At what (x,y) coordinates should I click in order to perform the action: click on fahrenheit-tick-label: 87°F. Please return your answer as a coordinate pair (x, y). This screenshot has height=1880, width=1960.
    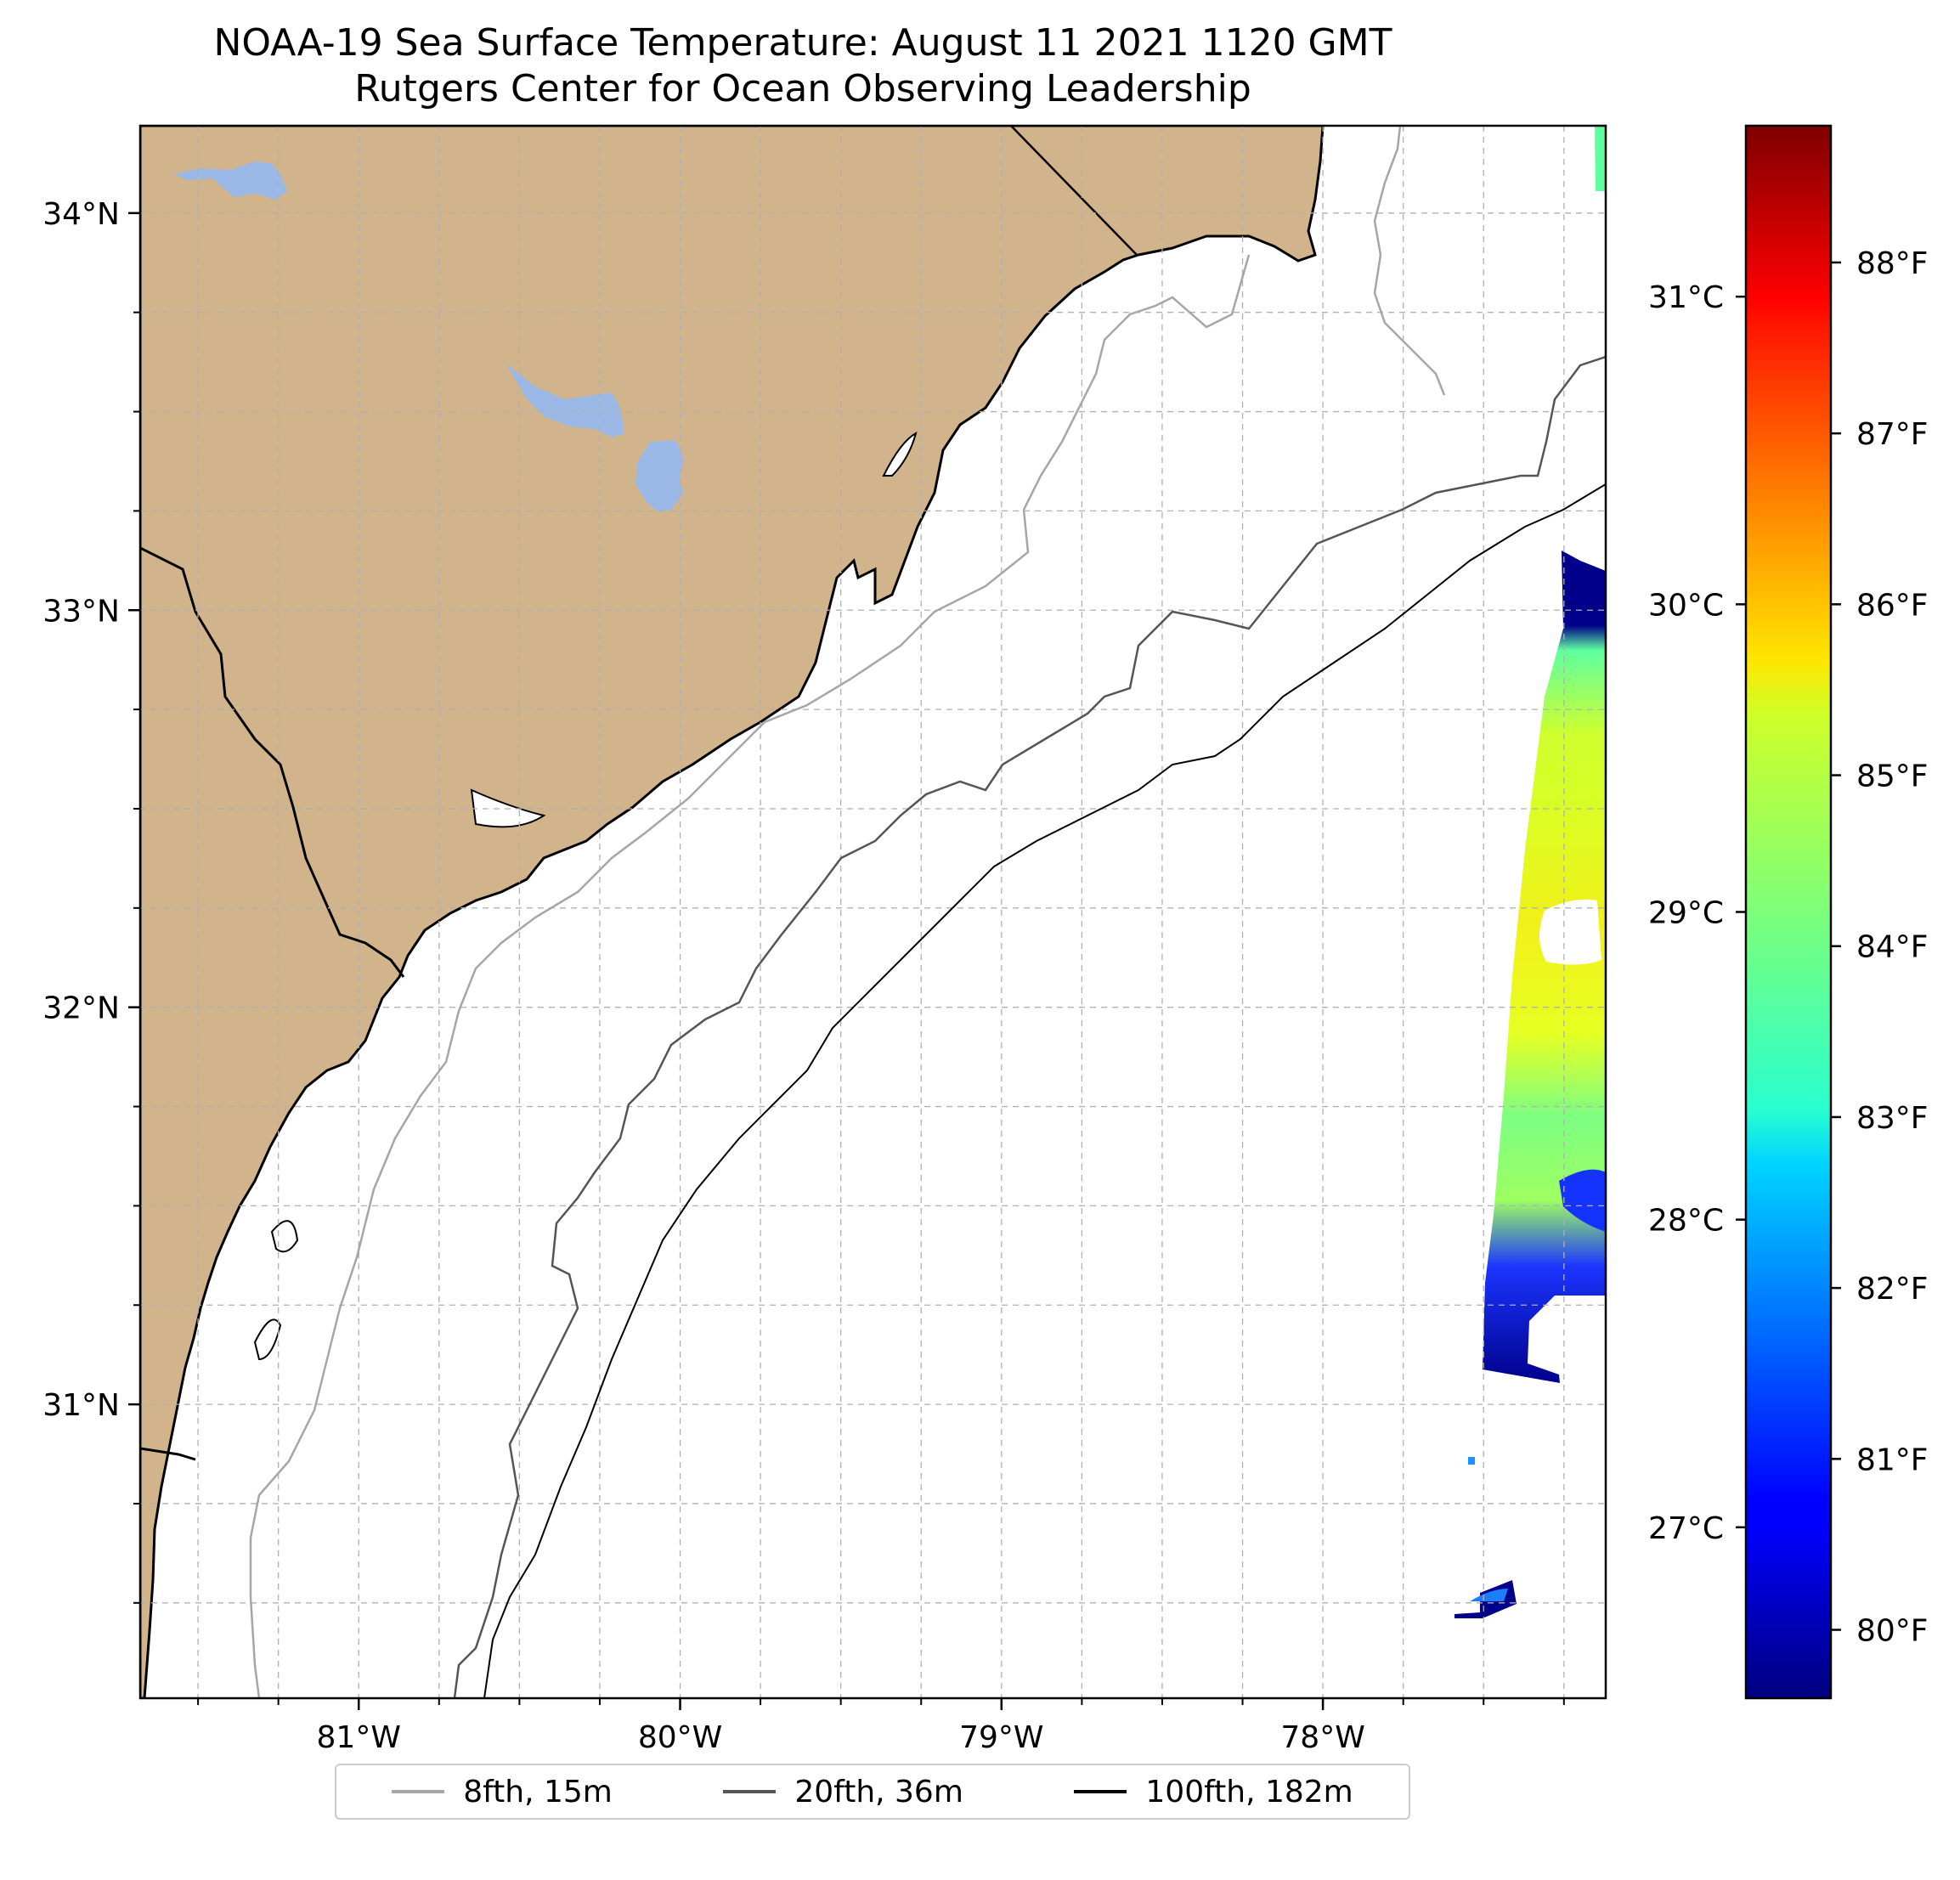
    Looking at the image, I should click on (1893, 435).